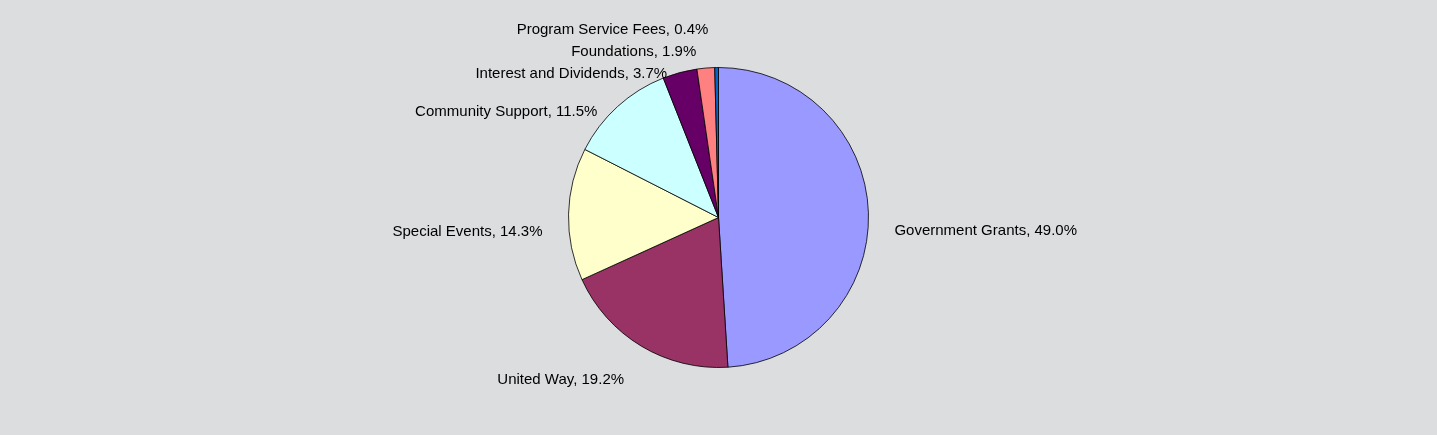  What do you see at coordinates (467, 231) in the screenshot?
I see `slice-label: Special Events, 14.3%` at bounding box center [467, 231].